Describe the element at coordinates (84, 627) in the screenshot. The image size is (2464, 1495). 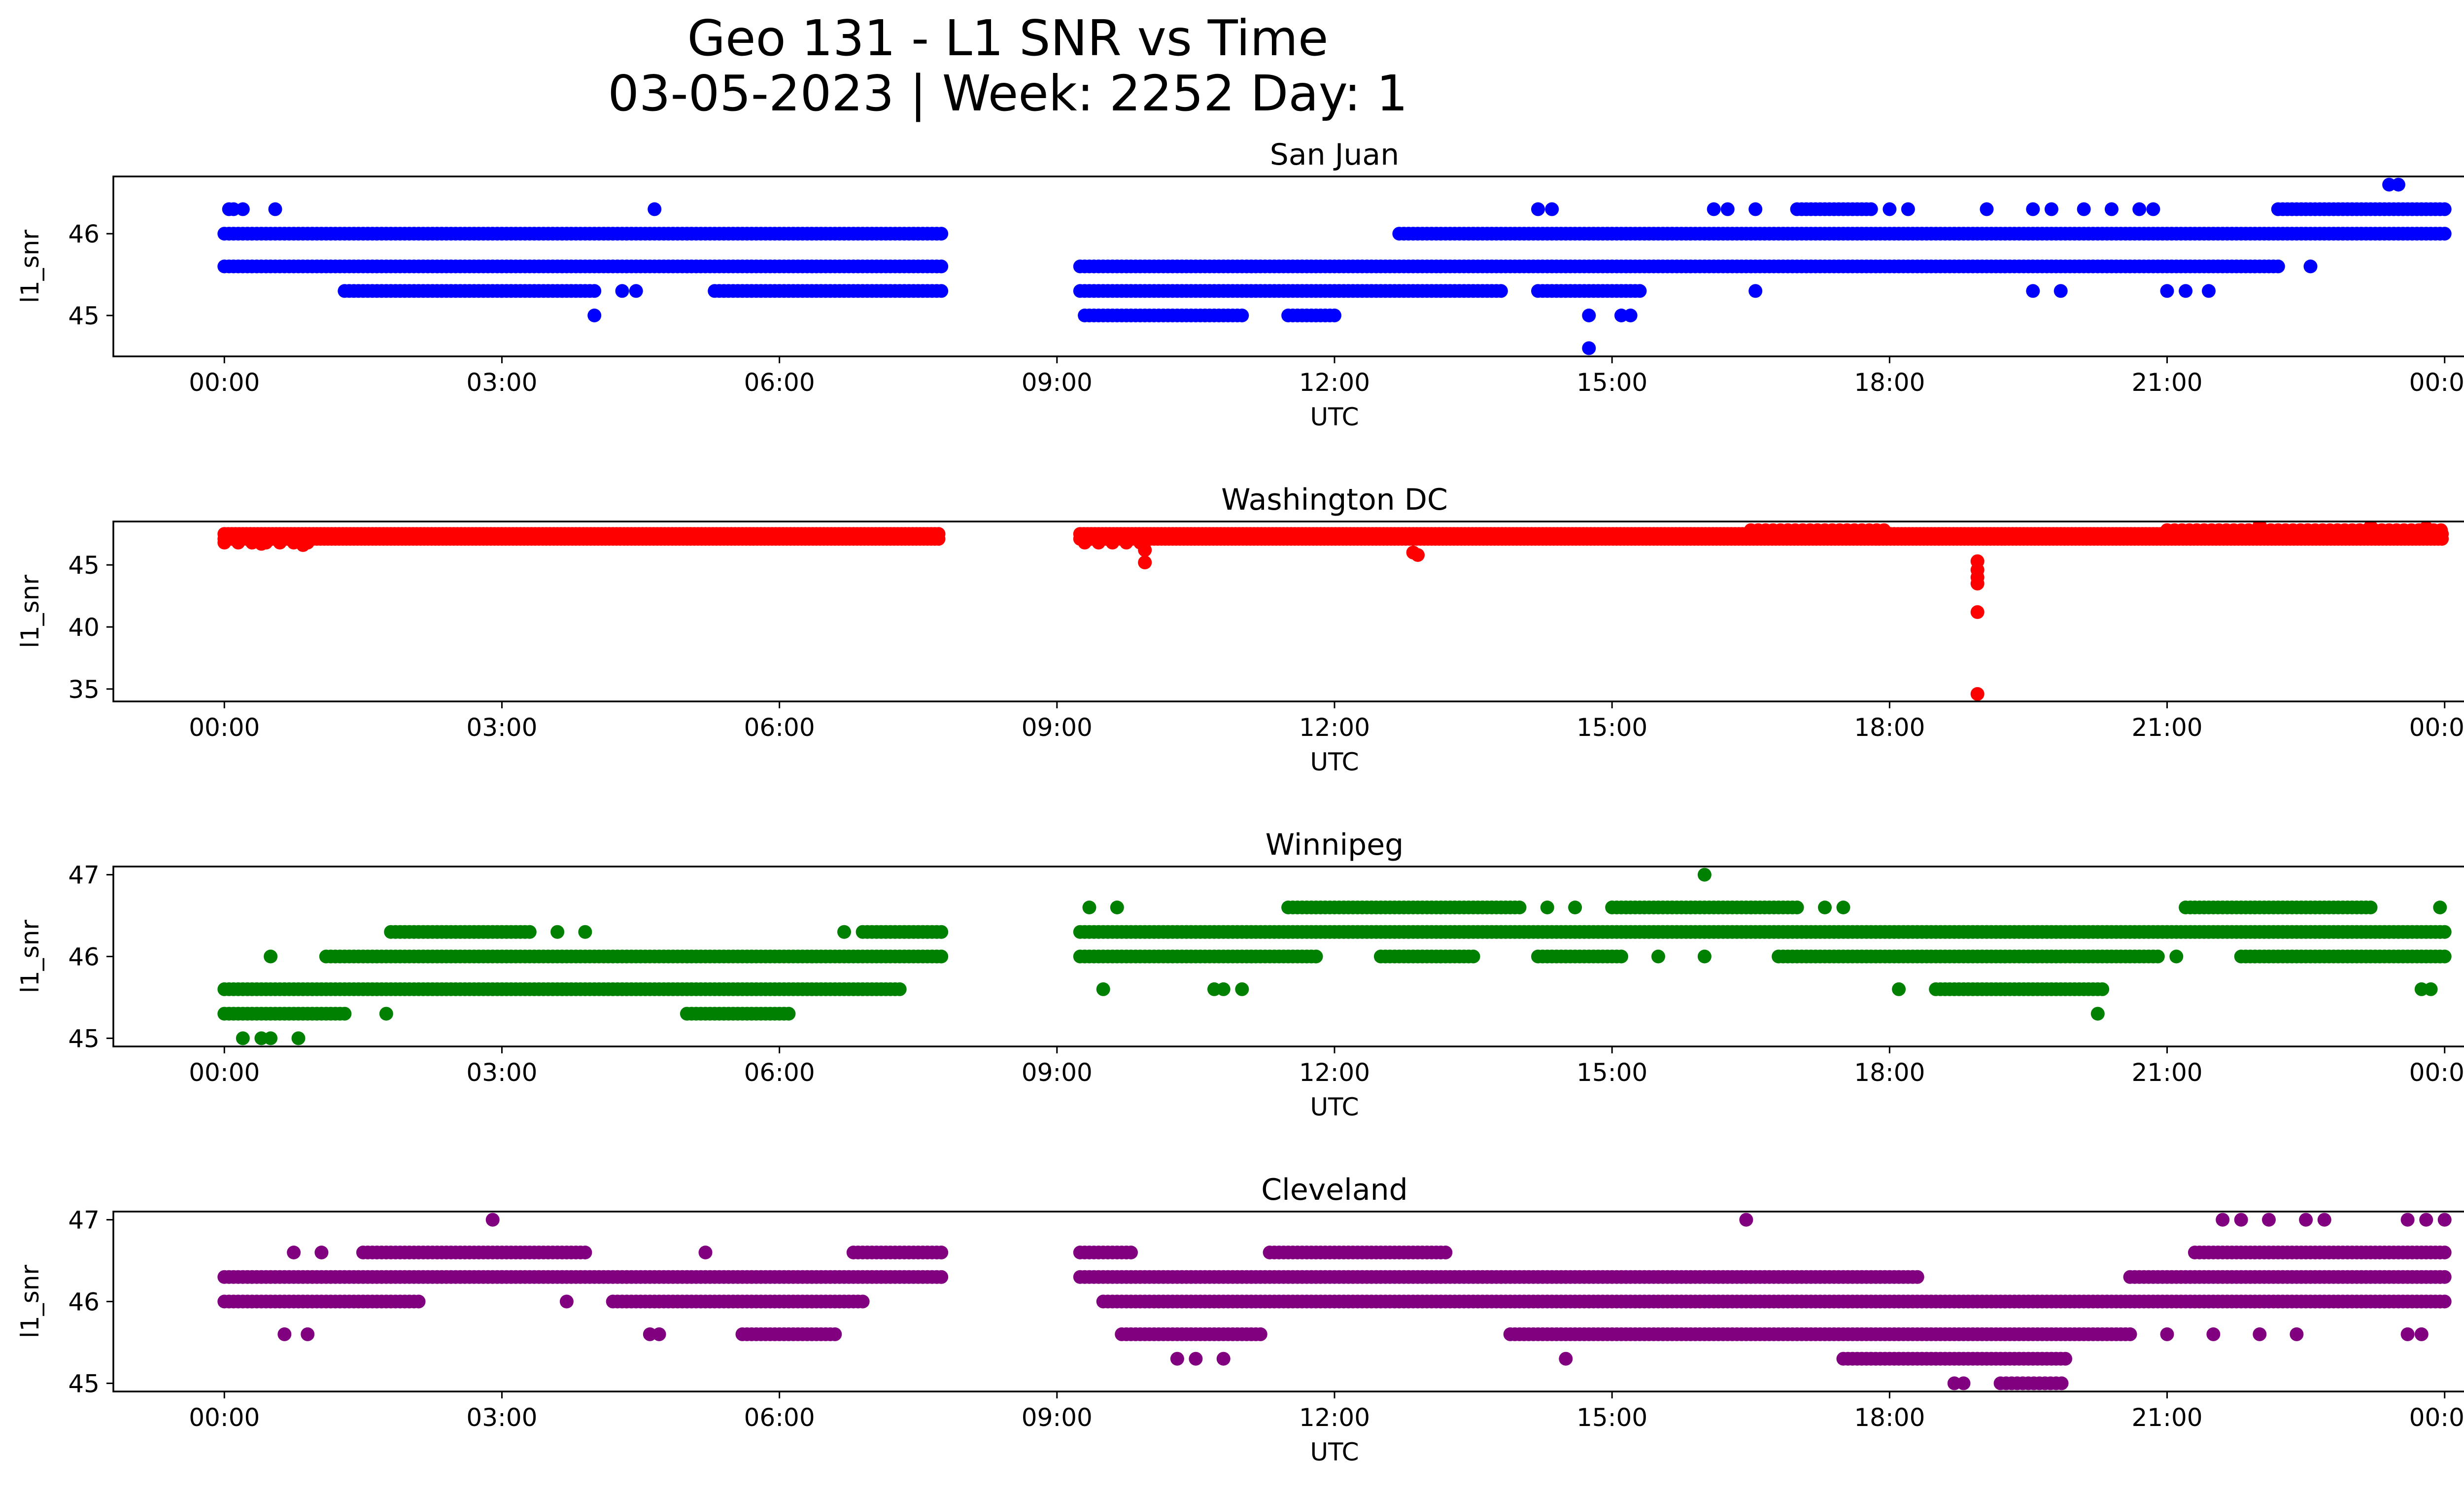
I see `y-tick-label: 40` at that location.